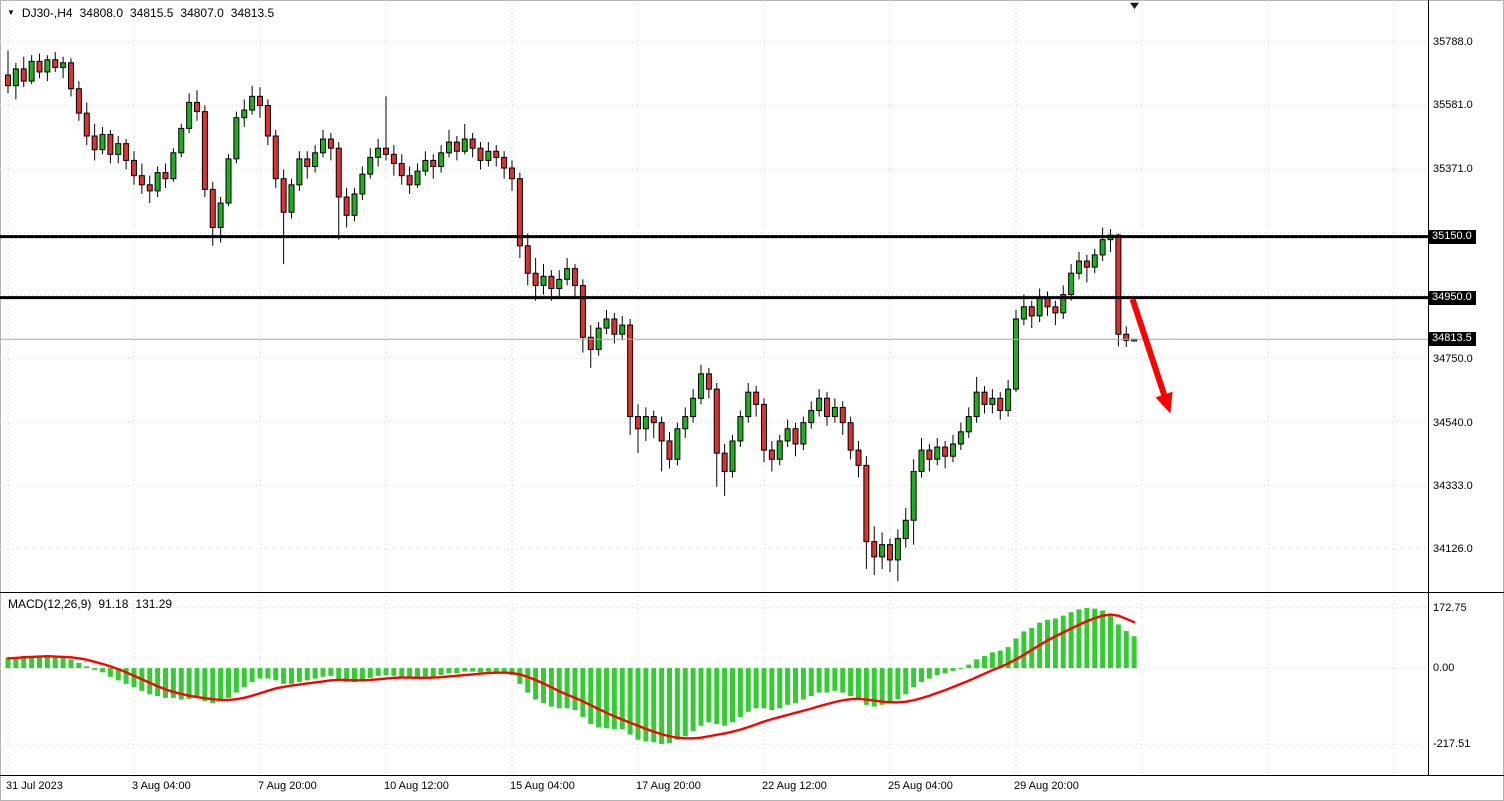  What do you see at coordinates (1453, 169) in the screenshot?
I see `price-axis-label: 35371.0` at bounding box center [1453, 169].